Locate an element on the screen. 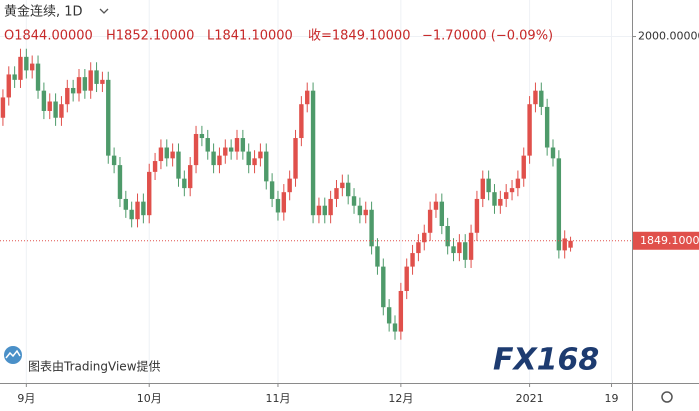 This screenshot has height=411, width=699. settings-icon is located at coordinates (667, 397).